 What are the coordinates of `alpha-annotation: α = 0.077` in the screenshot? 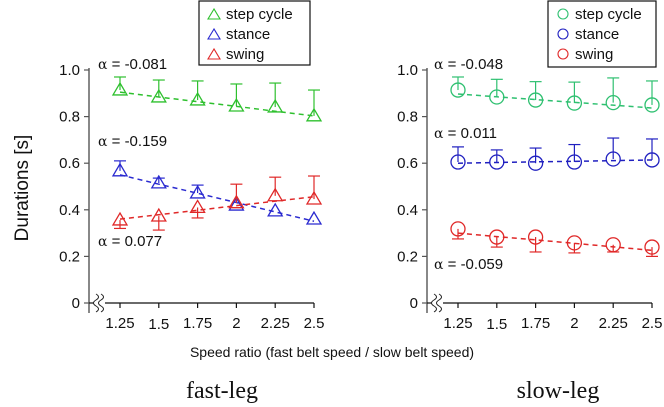 It's located at (130, 241).